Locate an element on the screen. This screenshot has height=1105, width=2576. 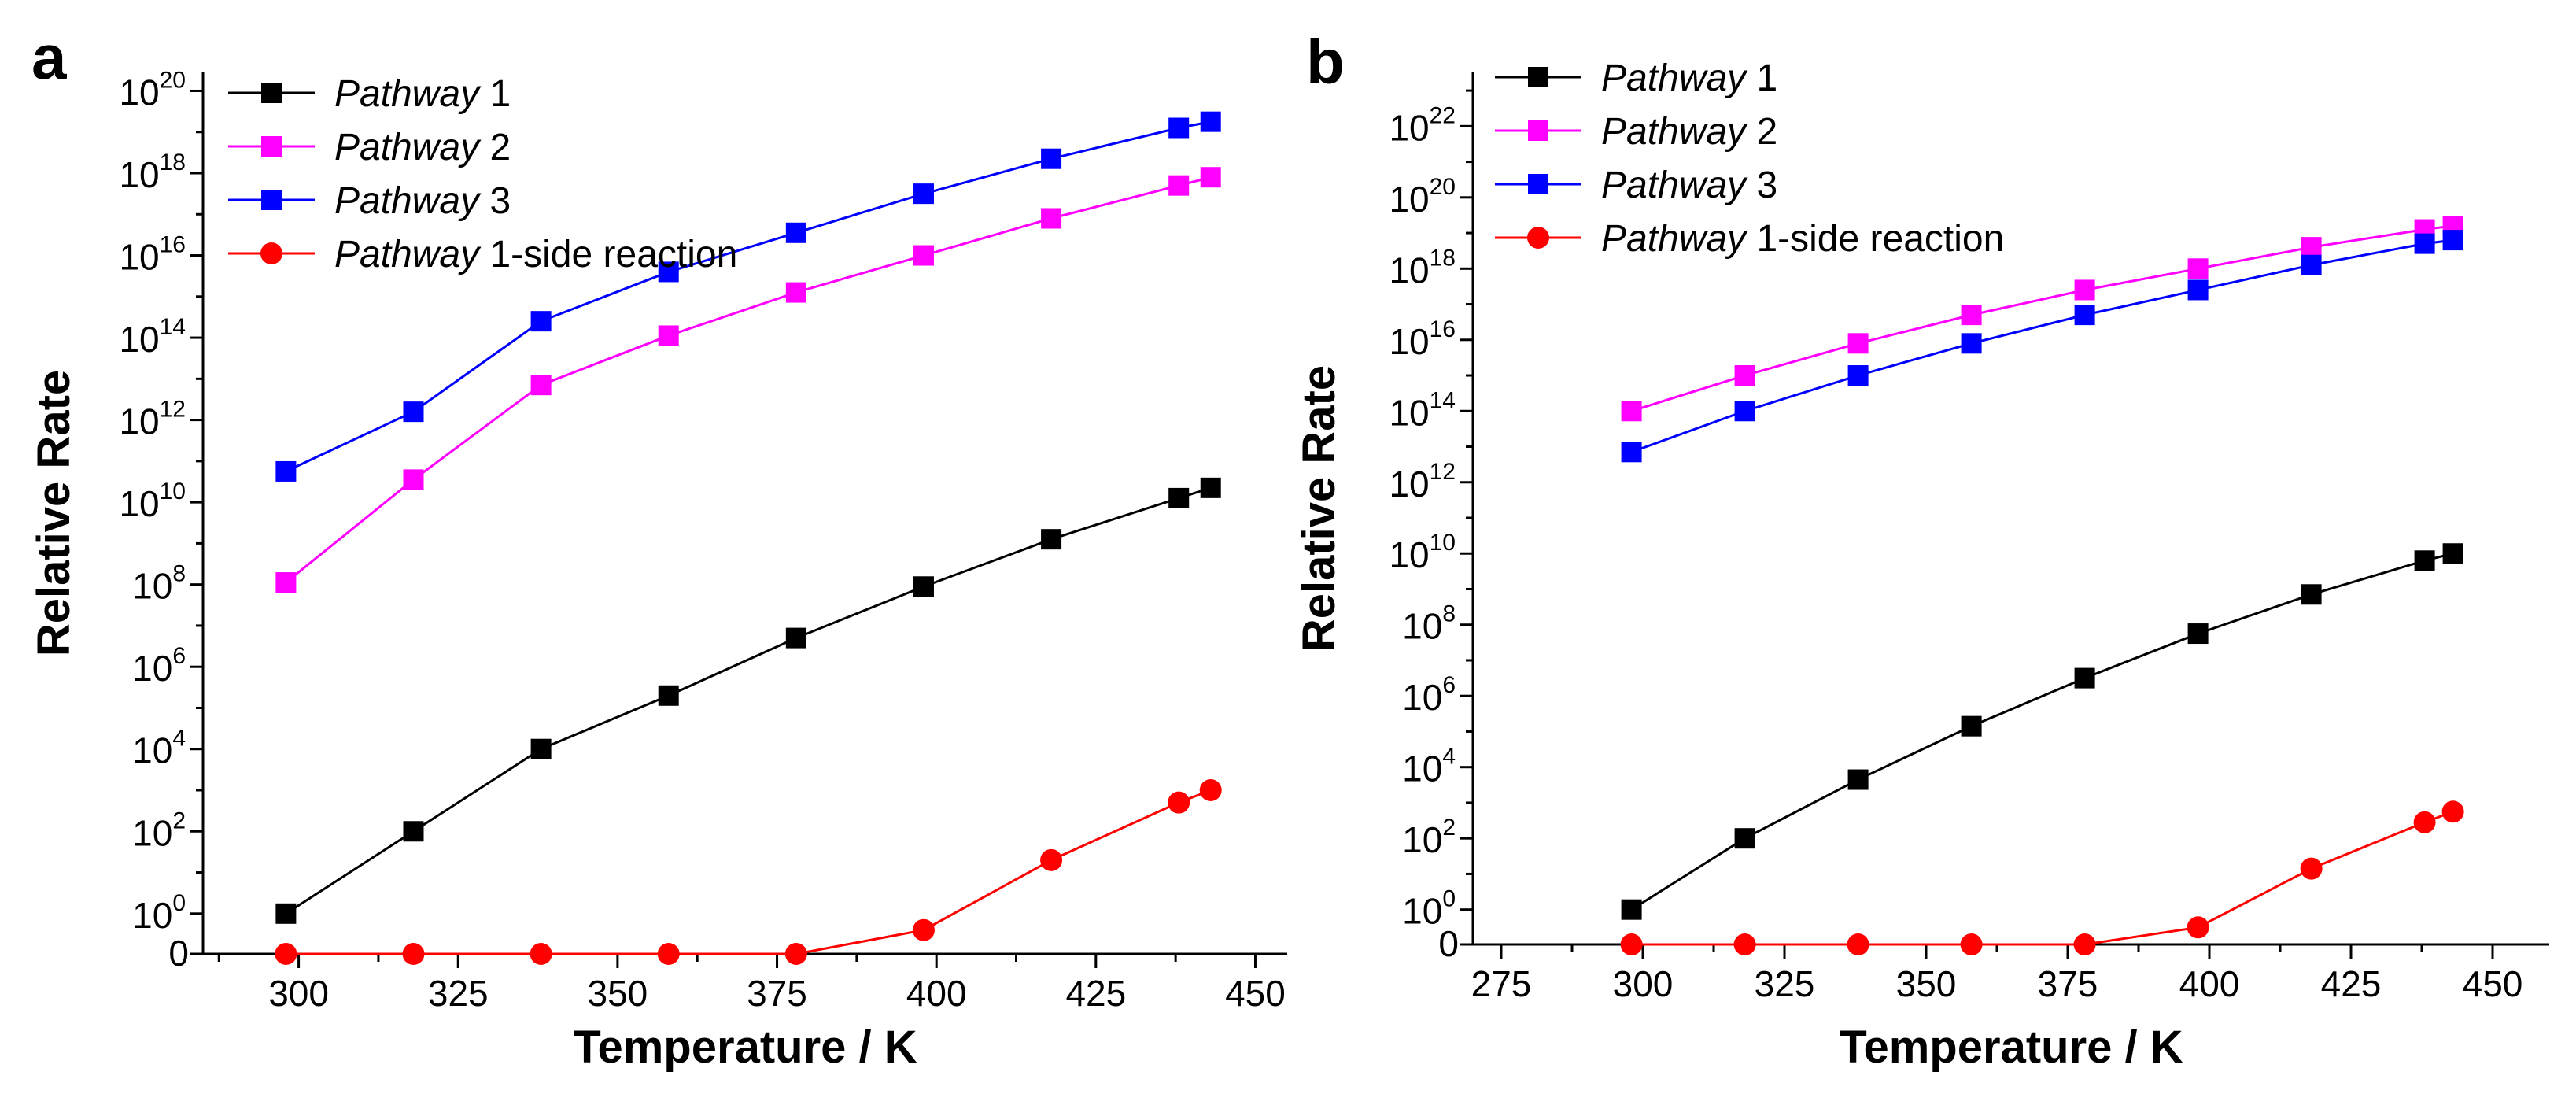
legend-label: Pathway 3 is located at coordinates (423, 201).